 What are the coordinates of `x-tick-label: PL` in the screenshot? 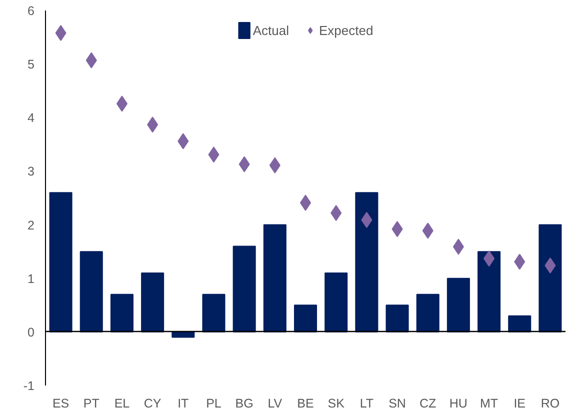 It's located at (214, 403).